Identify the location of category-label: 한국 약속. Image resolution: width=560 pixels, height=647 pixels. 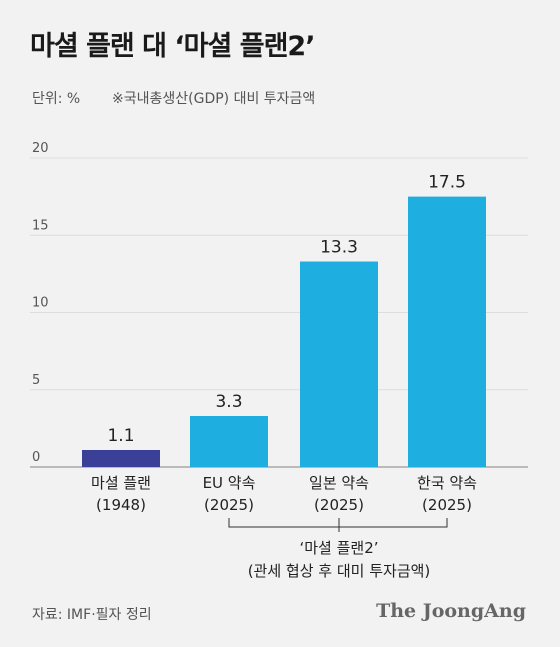
(447, 483).